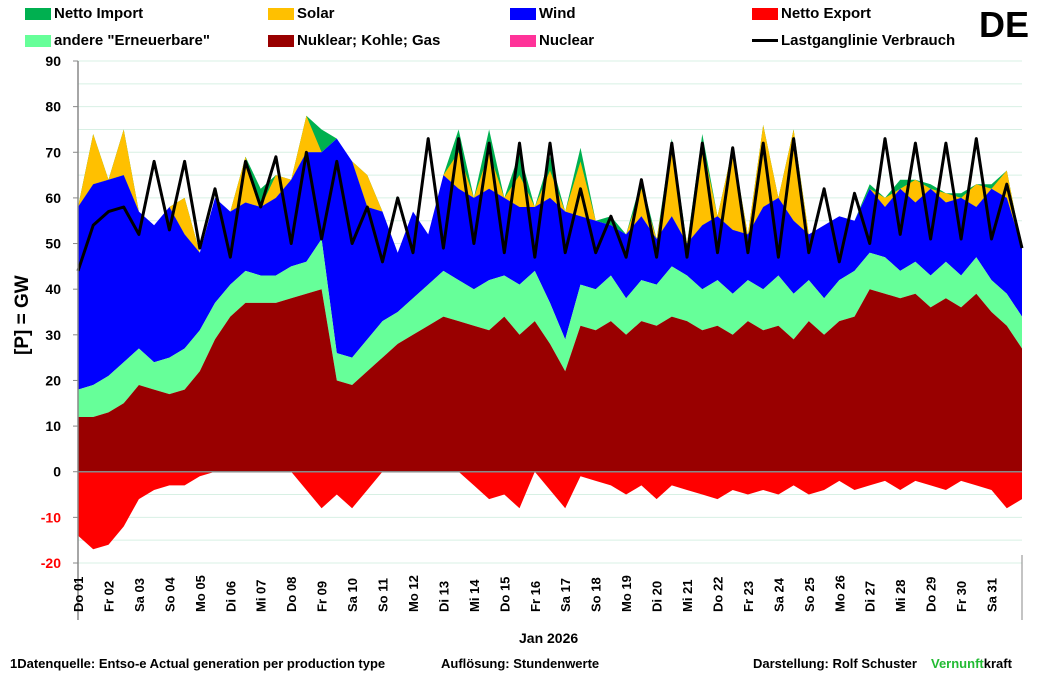 The image size is (1045, 675). I want to click on x-tick-label: Sa 03, so click(139, 595).